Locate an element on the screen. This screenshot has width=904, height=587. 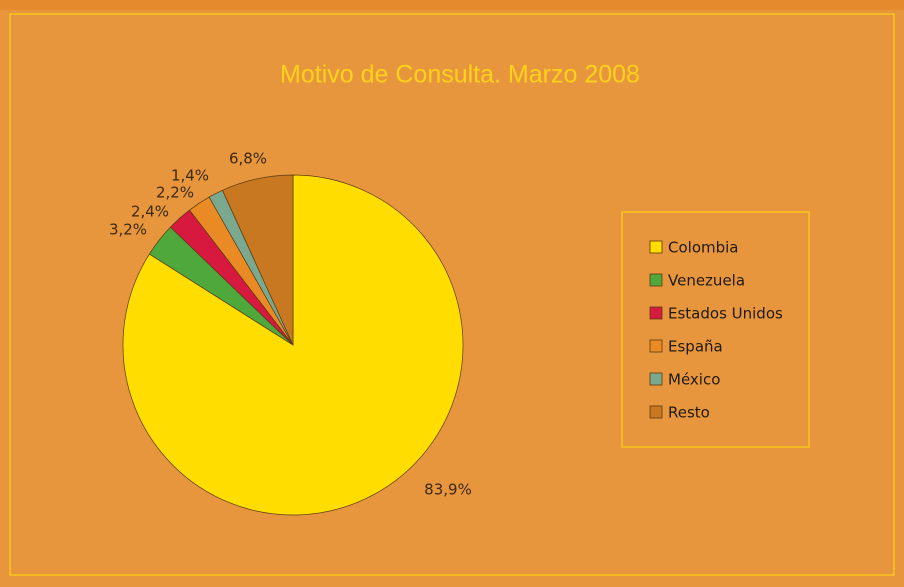
top-band is located at coordinates (452, 5).